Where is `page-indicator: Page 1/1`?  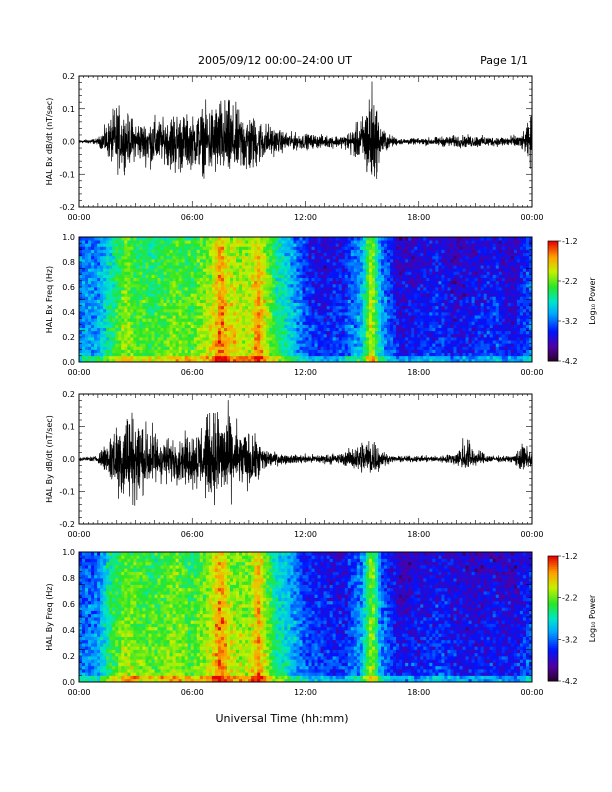
page-indicator: Page 1/1 is located at coordinates (504, 60).